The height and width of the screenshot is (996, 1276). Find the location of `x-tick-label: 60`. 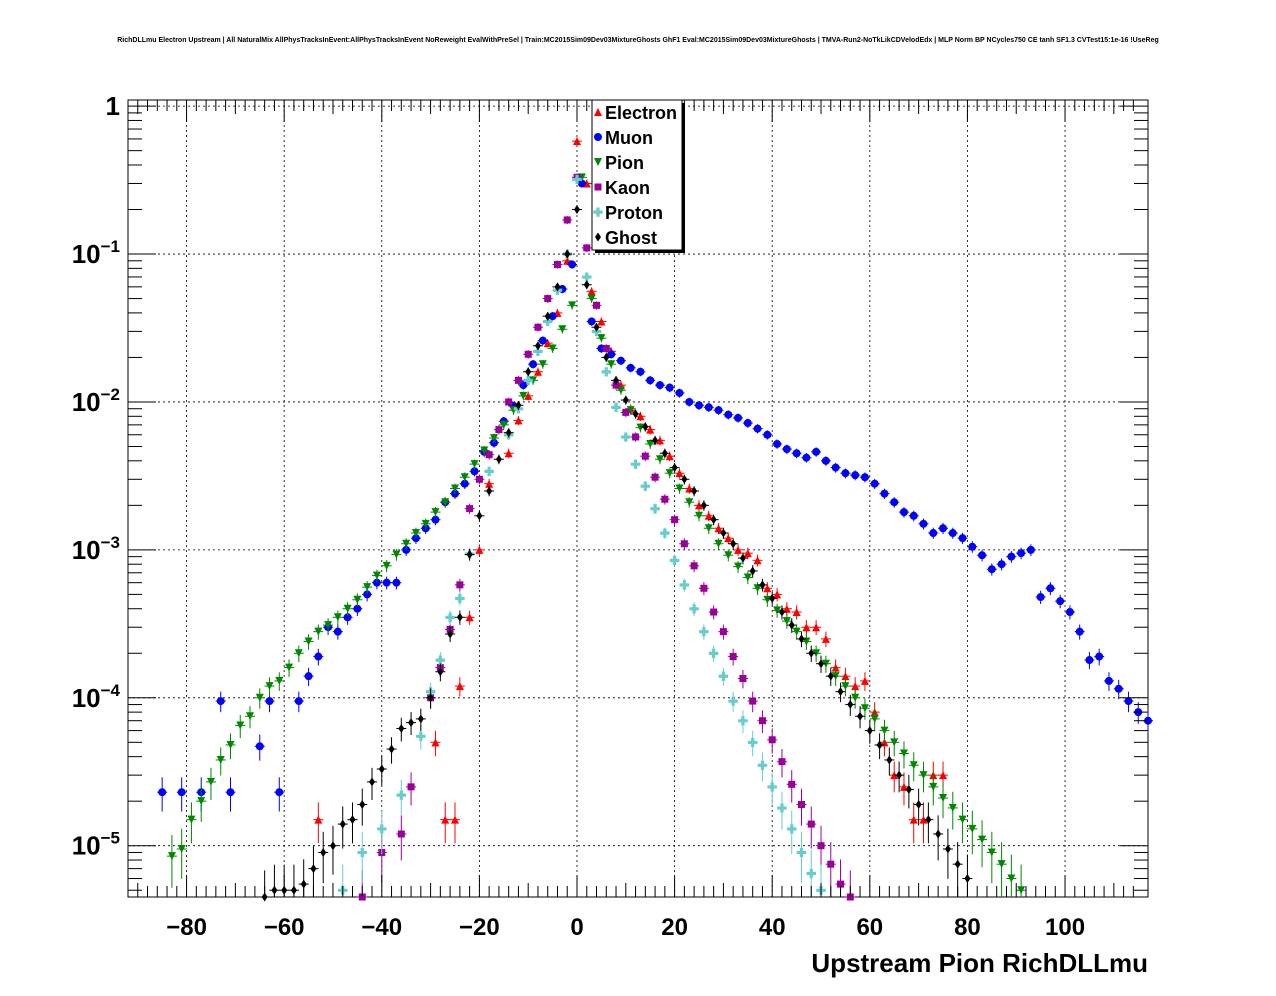

x-tick-label: 60 is located at coordinates (869, 927).